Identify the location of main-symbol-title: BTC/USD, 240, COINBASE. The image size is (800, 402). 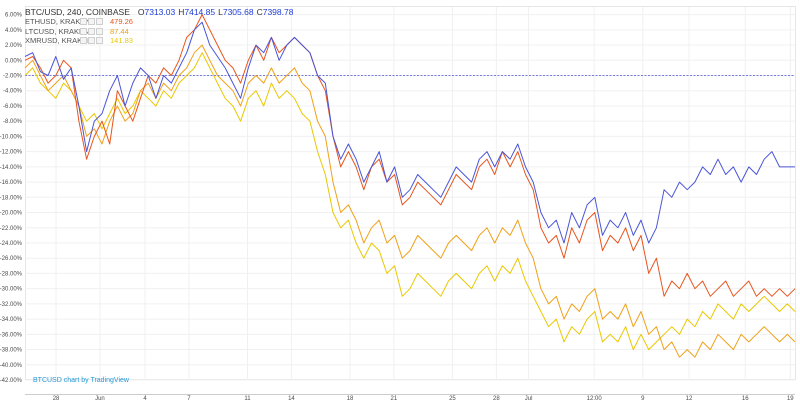
(77, 11).